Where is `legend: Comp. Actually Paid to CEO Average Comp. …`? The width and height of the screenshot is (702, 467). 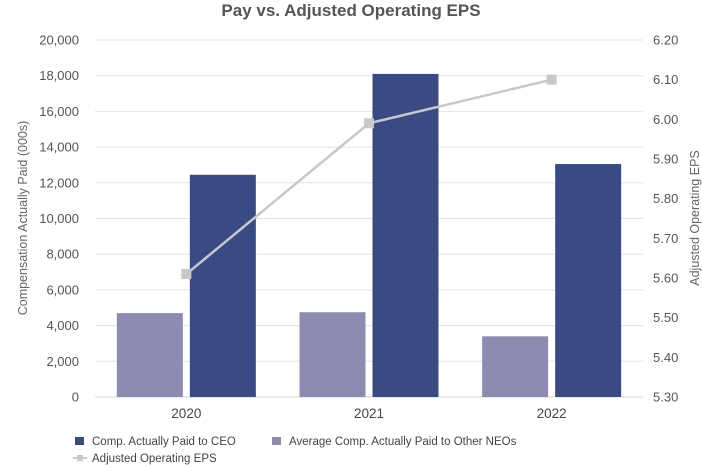
legend: Comp. Actually Paid to CEO Average Comp. … is located at coordinates (295, 450).